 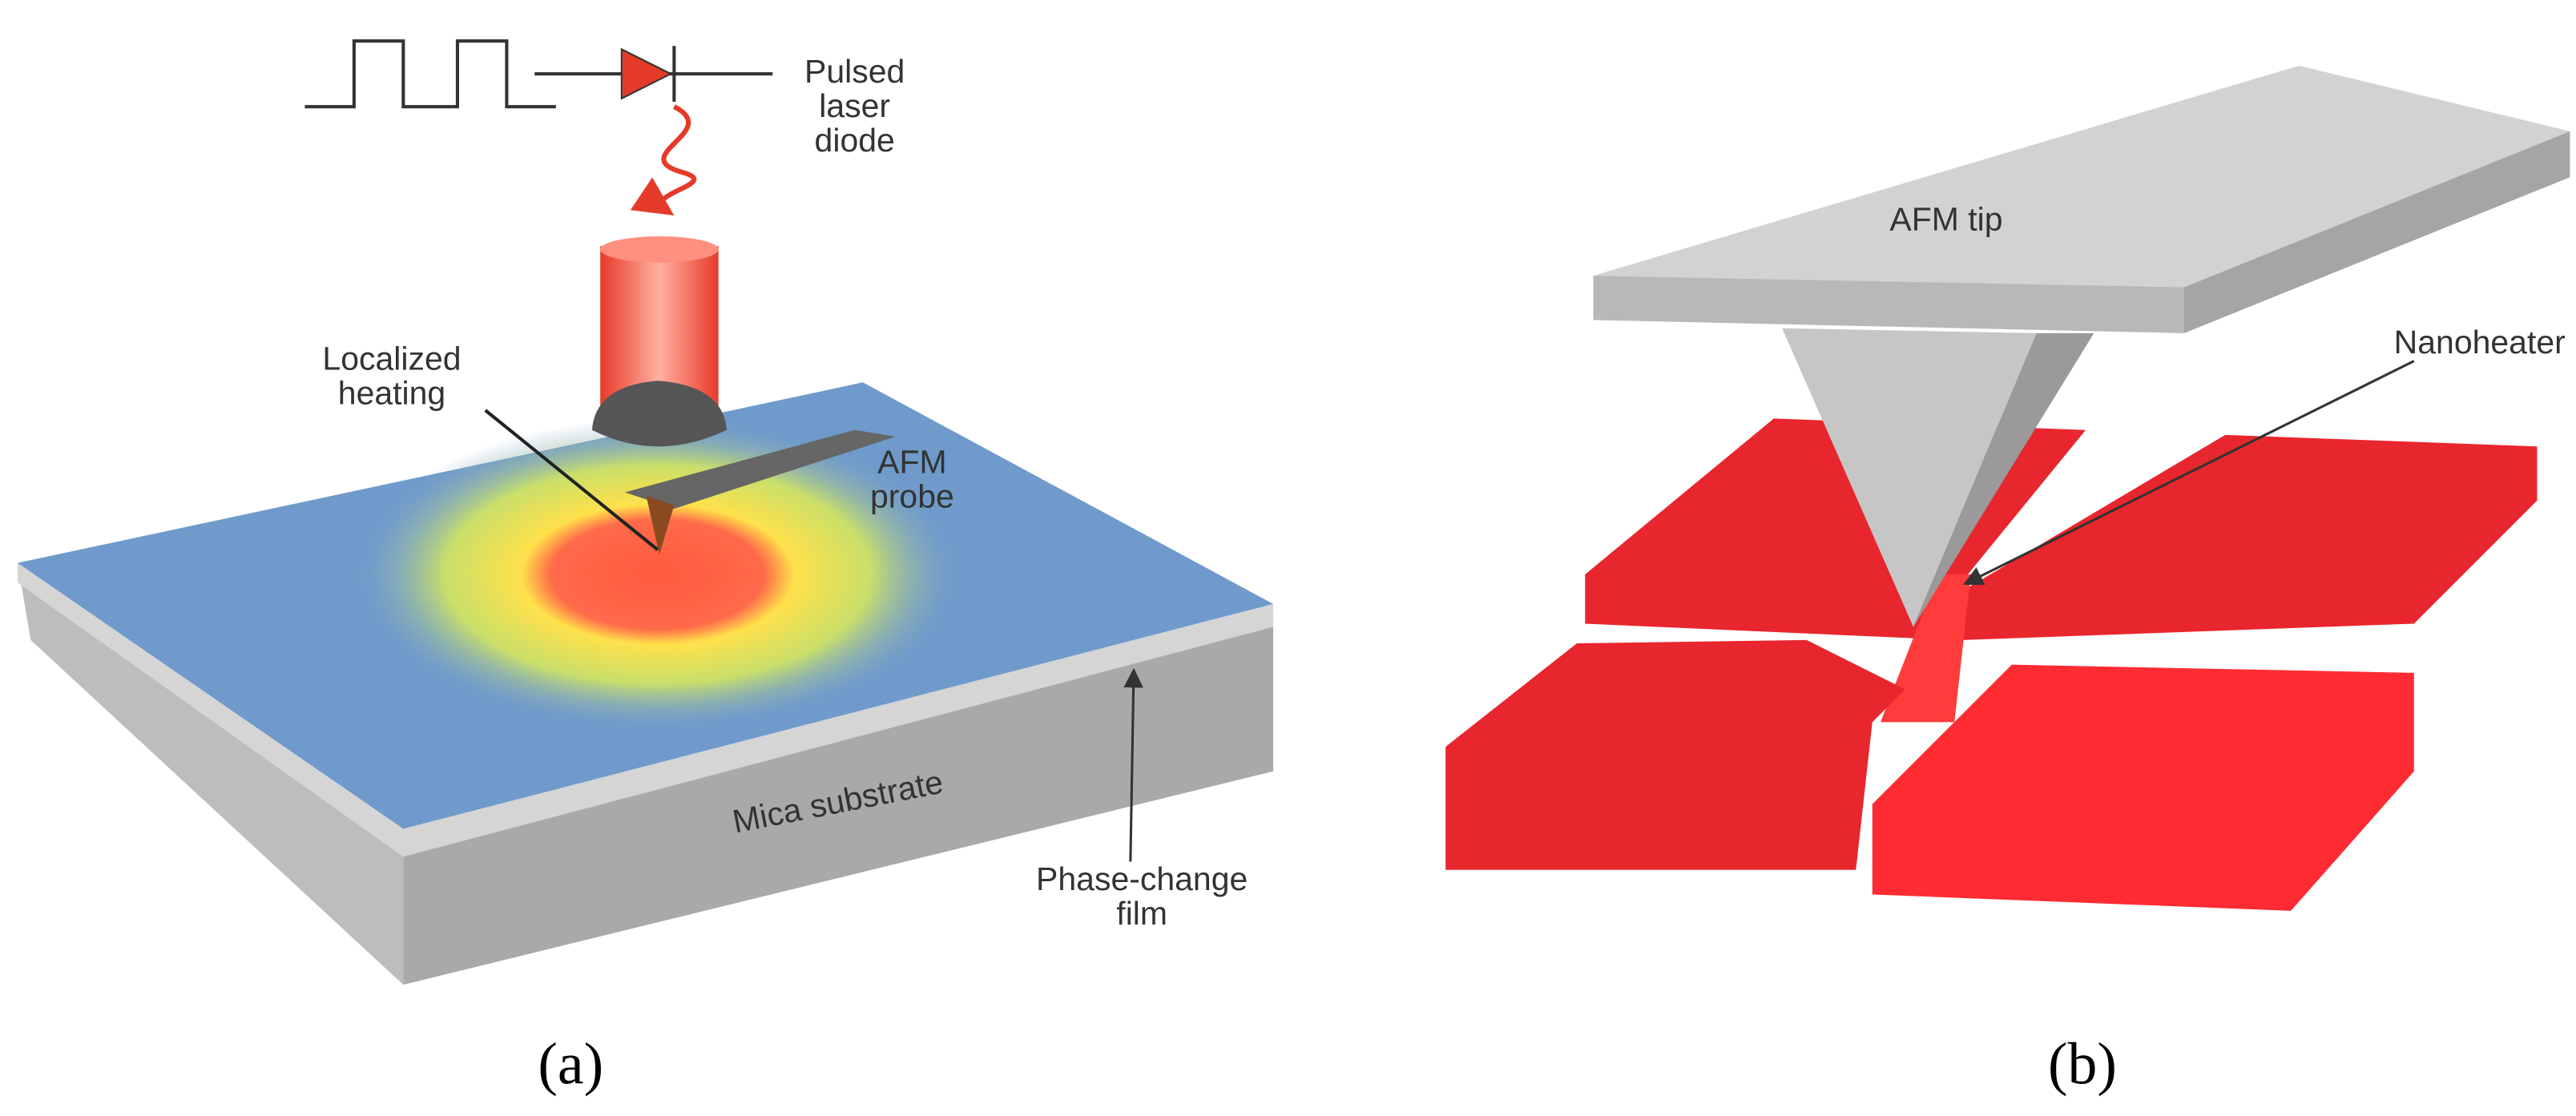 What do you see at coordinates (1133, 764) in the screenshot?
I see `film-pointer` at bounding box center [1133, 764].